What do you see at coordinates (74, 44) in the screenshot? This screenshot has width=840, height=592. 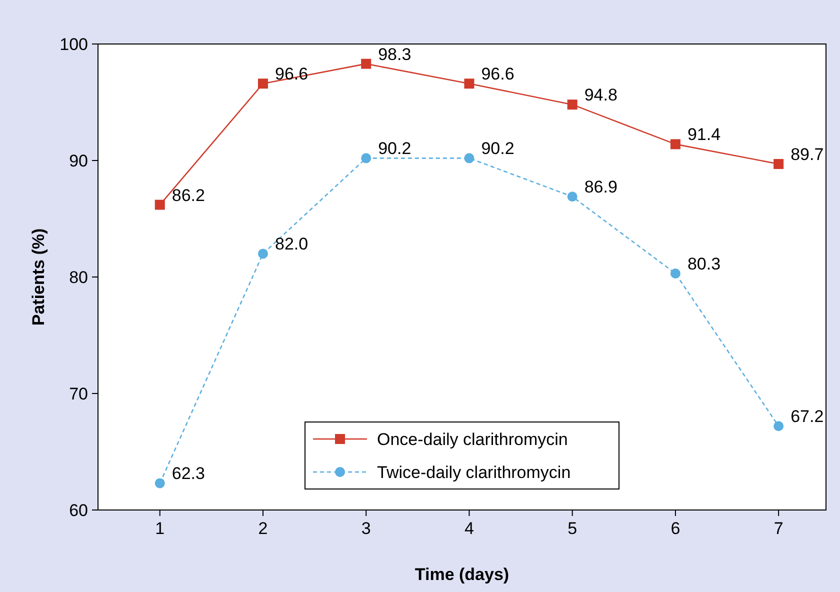 I see `y-tick-label: 100` at bounding box center [74, 44].